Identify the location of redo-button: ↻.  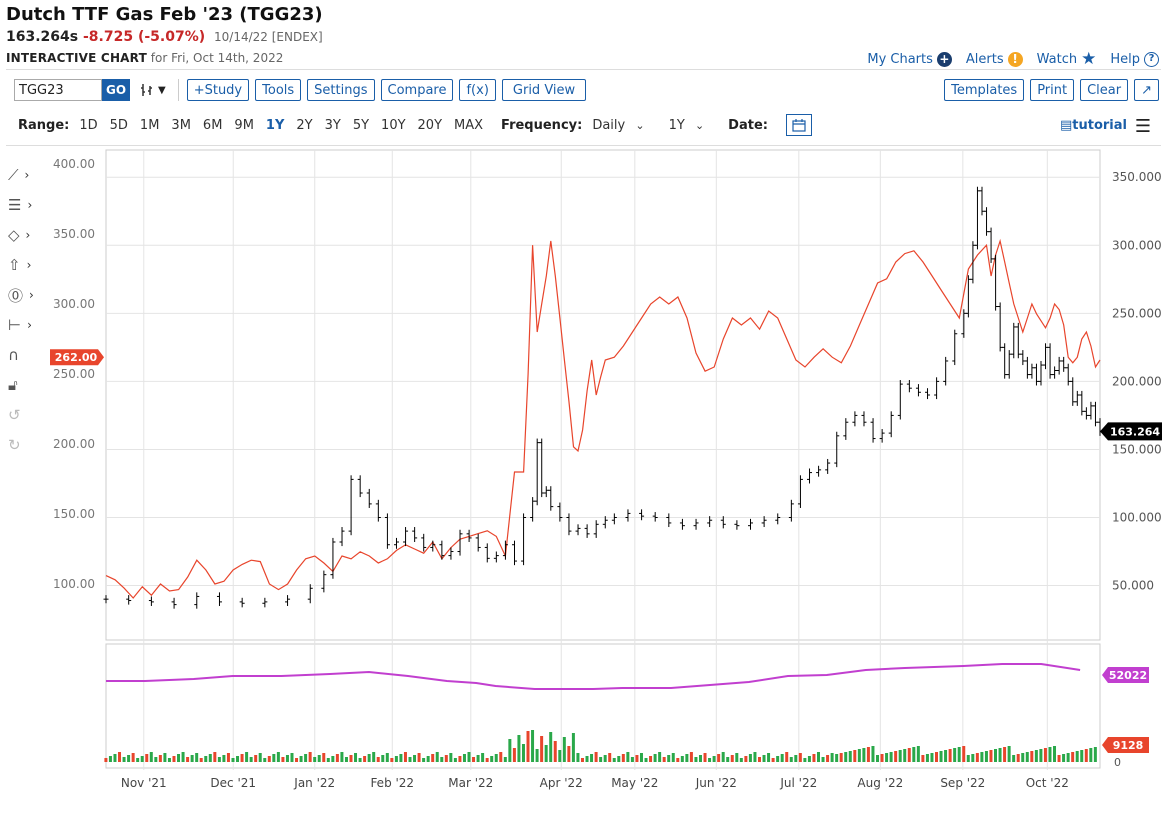
(28, 445).